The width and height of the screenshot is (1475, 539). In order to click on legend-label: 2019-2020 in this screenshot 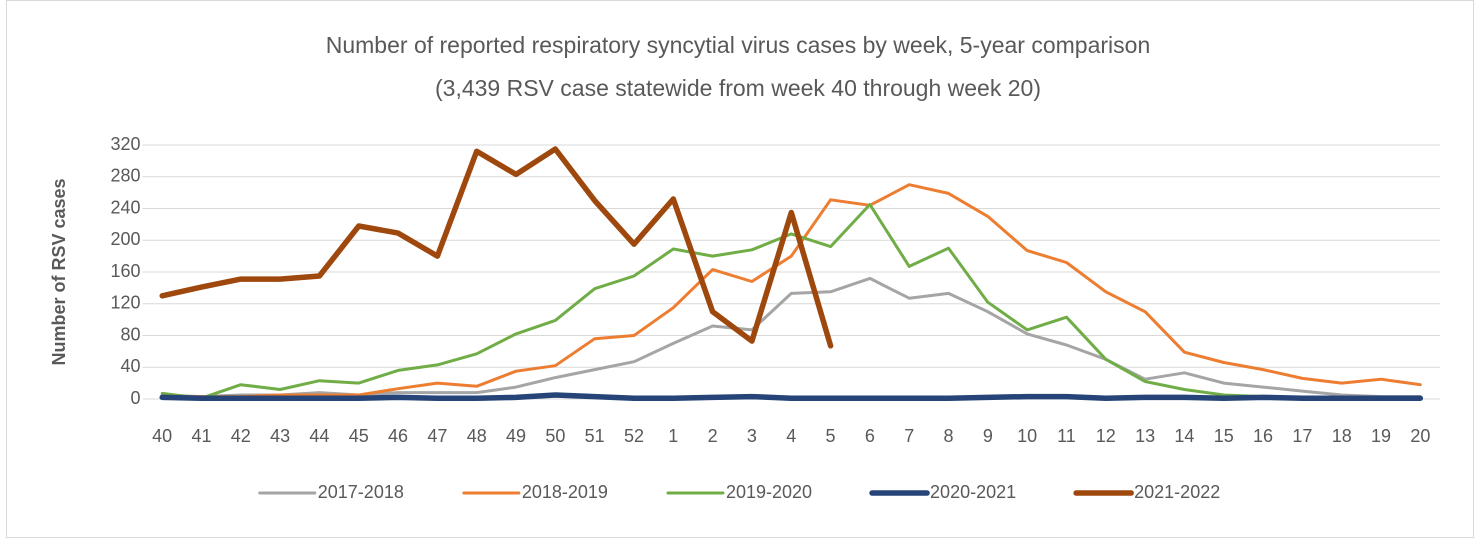, I will do `click(769, 492)`.